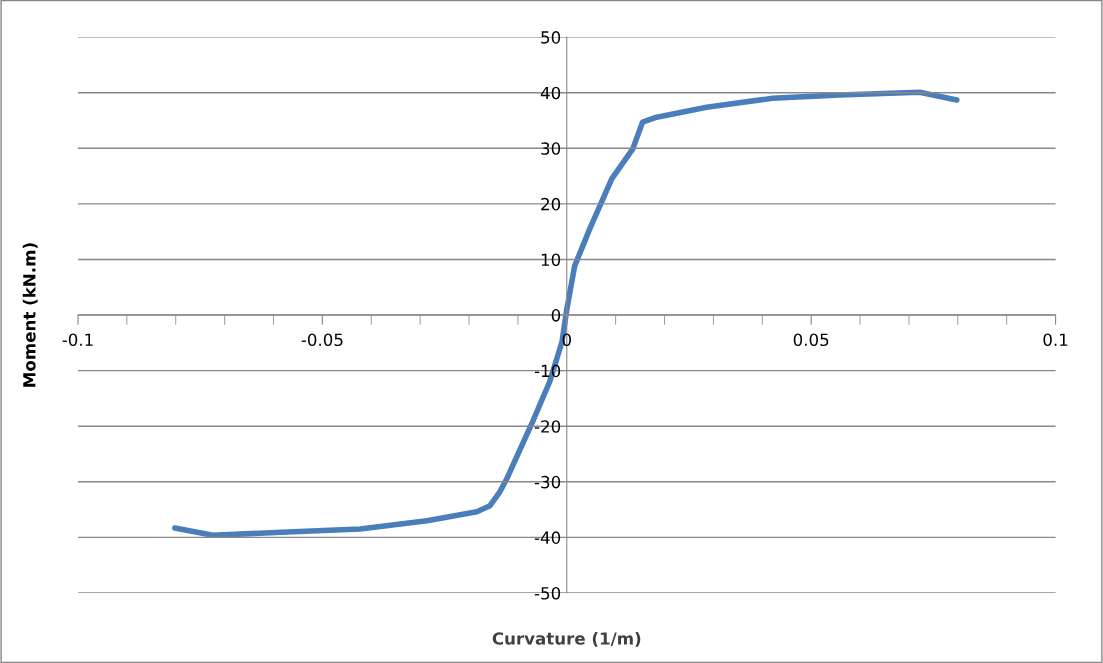  What do you see at coordinates (551, 37) in the screenshot?
I see `y-tick-label: 50` at bounding box center [551, 37].